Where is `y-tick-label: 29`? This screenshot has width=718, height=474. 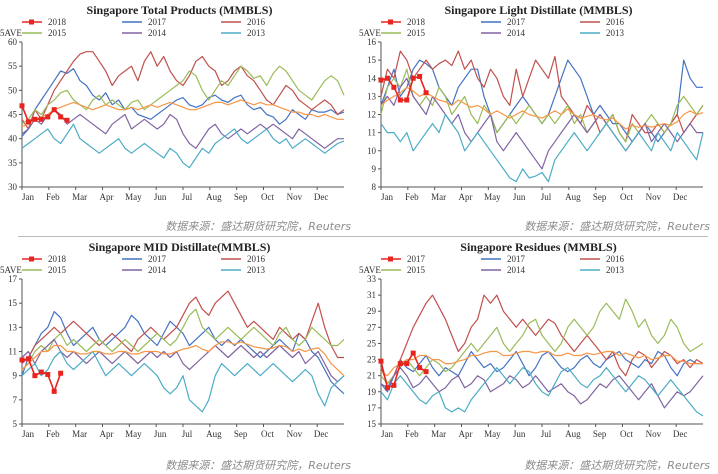
y-tick-label: 29 is located at coordinates (372, 311).